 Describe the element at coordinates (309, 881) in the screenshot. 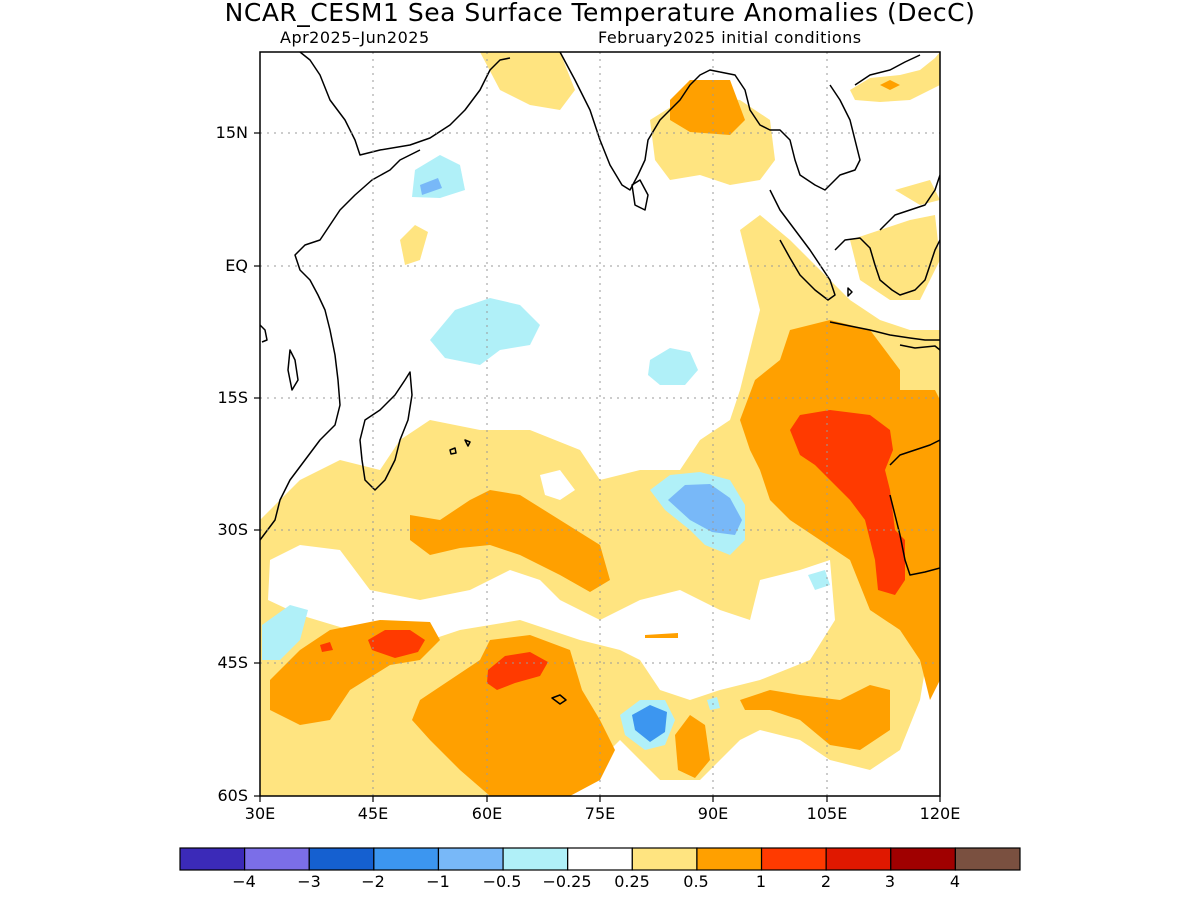

I see `colorbar-label: −3` at that location.